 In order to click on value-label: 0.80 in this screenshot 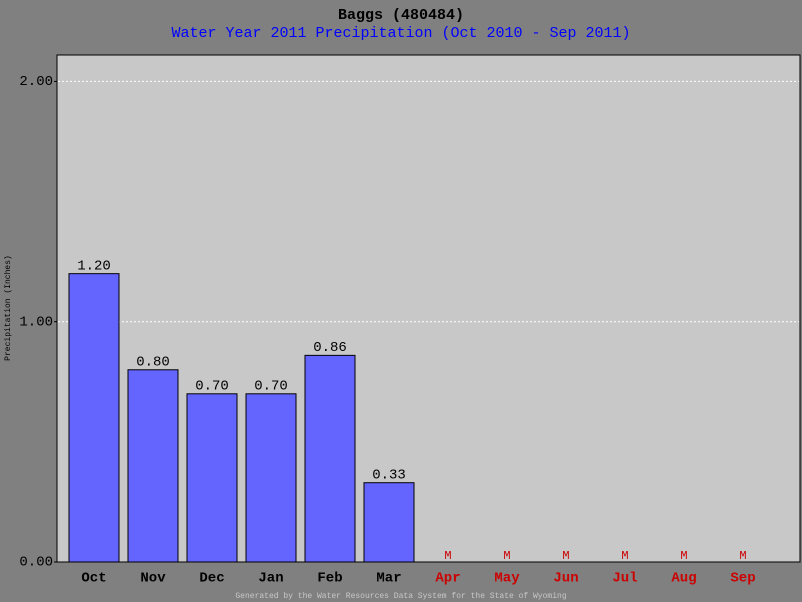, I will do `click(153, 362)`.